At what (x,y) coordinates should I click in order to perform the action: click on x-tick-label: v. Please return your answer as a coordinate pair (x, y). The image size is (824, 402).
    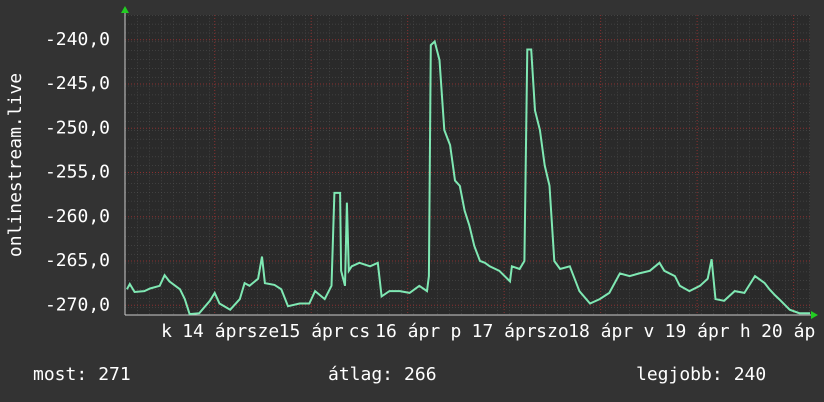
    Looking at the image, I should click on (648, 331).